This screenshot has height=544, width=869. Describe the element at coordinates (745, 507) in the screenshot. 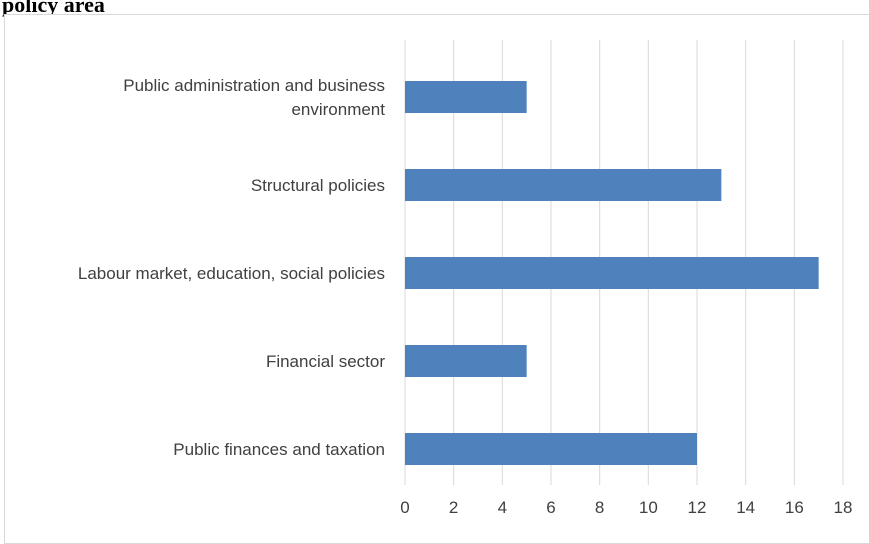

I see `x-tick-label: 14` at that location.